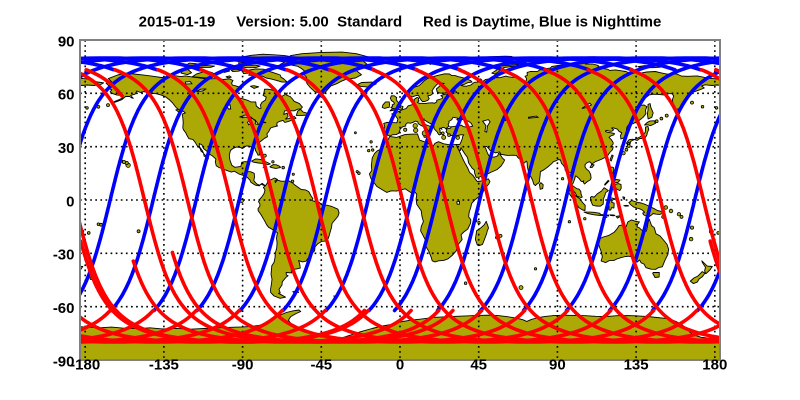 This screenshot has height=400, width=800. Describe the element at coordinates (64, 255) in the screenshot. I see `svg-text: -30` at that location.